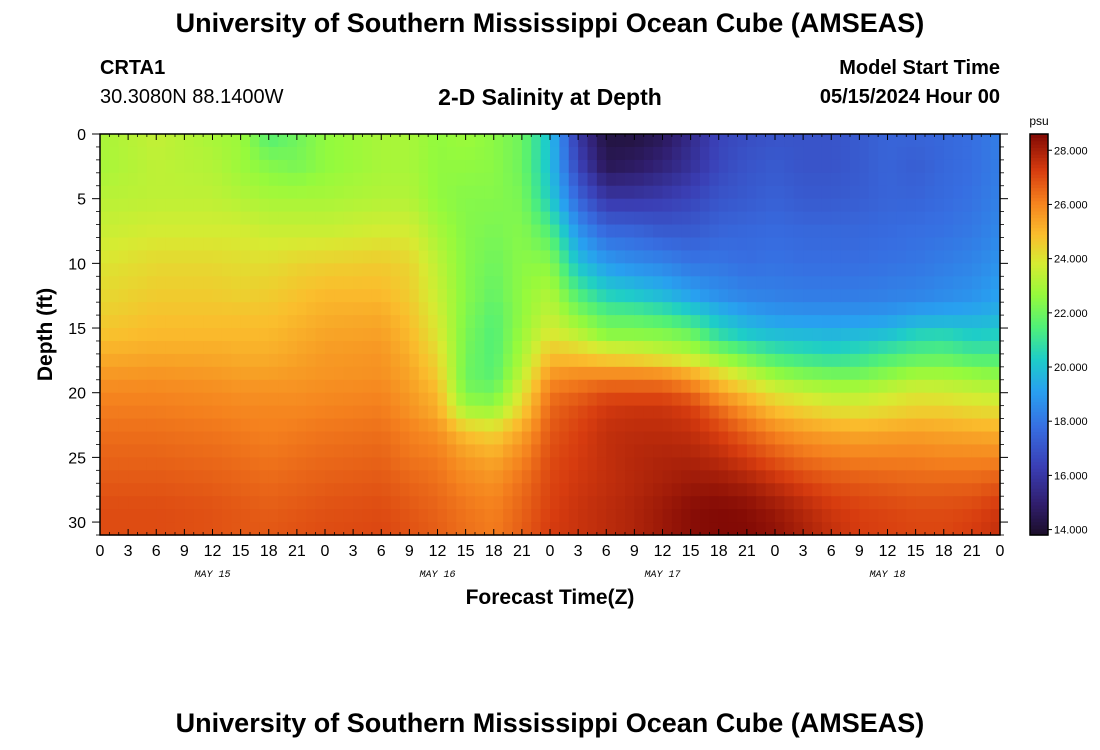 This screenshot has width=1100, height=750. What do you see at coordinates (1071, 531) in the screenshot?
I see `colorbar-tick-label: 14.000` at bounding box center [1071, 531].